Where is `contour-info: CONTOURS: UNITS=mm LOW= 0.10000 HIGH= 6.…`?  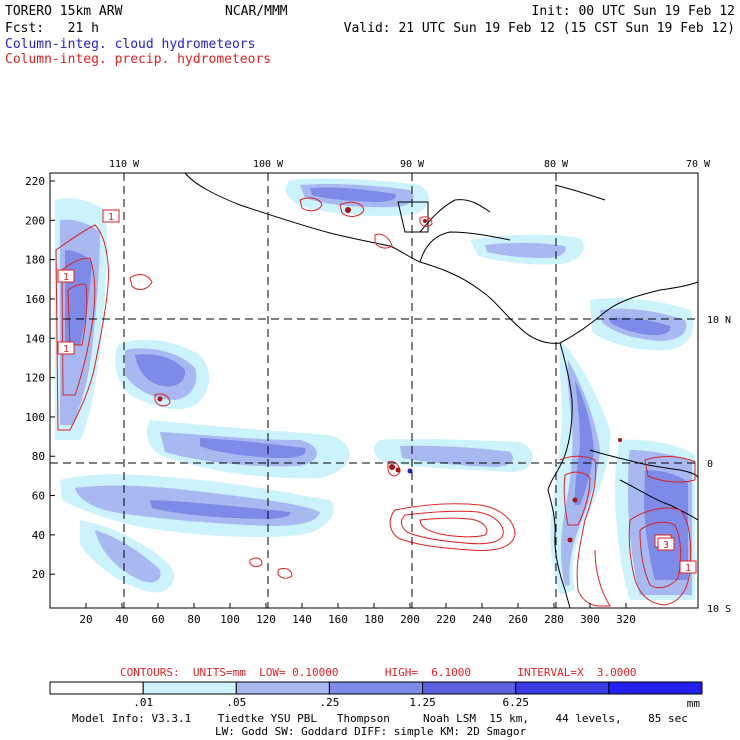
contour-info: CONTOURS: UNITS=mm LOW= 0.10000 HIGH= 6.… is located at coordinates (378, 672).